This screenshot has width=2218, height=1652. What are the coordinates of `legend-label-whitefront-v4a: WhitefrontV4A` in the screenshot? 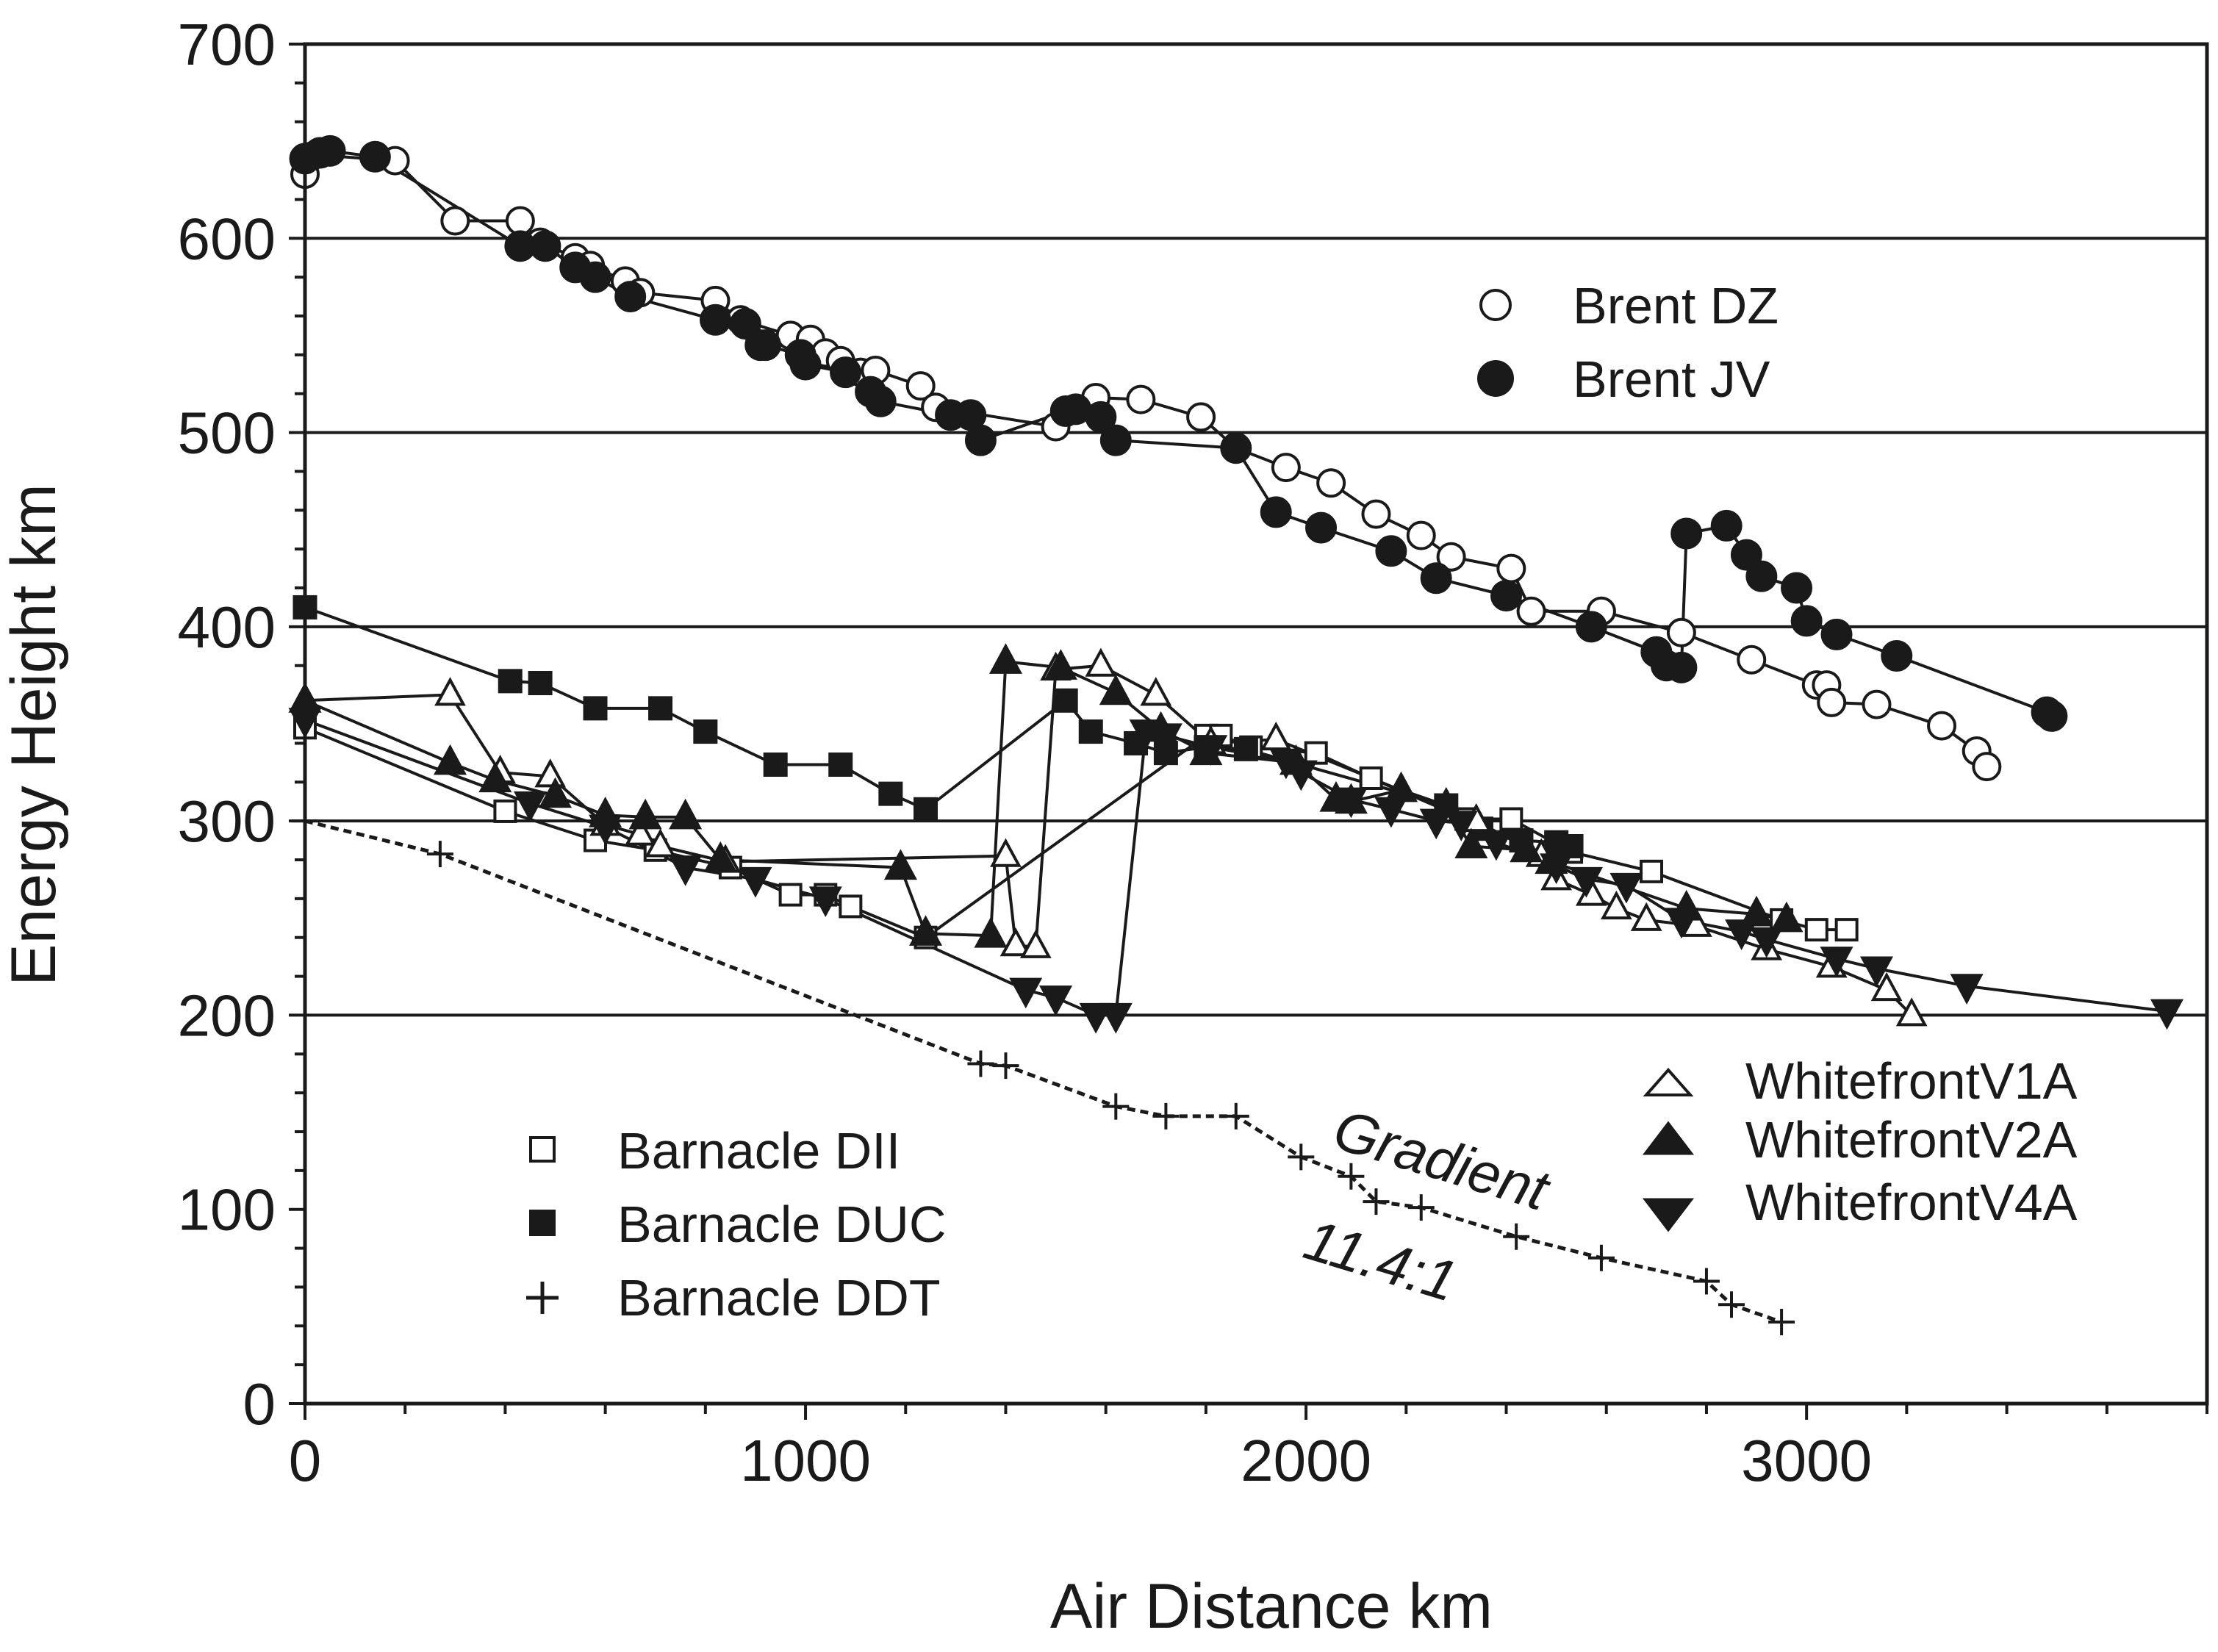 It's located at (1911, 1202).